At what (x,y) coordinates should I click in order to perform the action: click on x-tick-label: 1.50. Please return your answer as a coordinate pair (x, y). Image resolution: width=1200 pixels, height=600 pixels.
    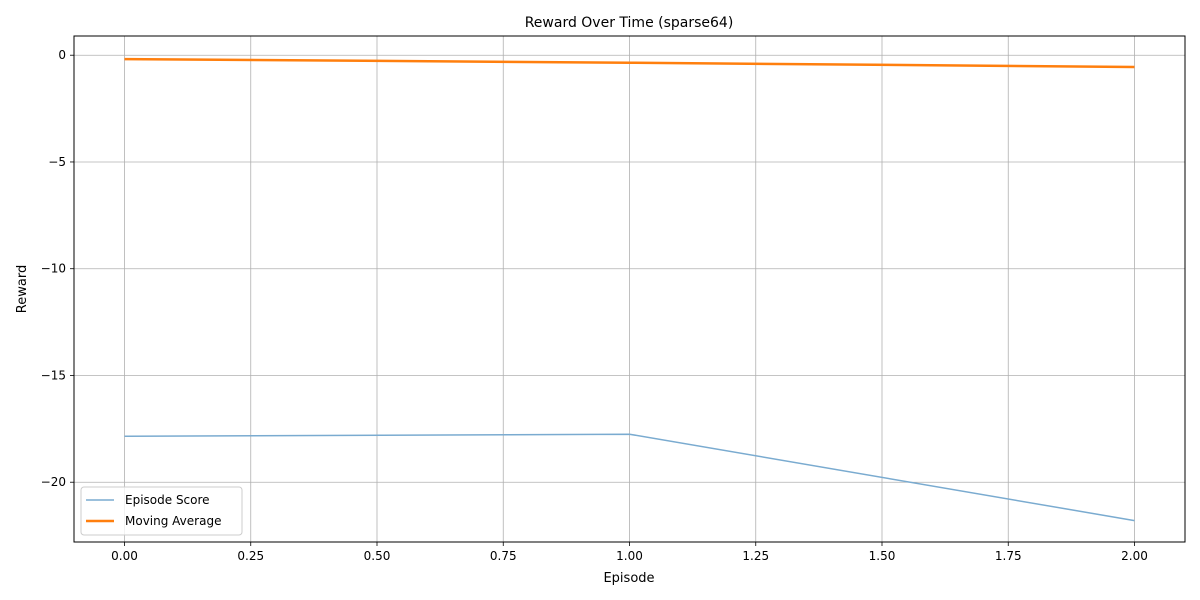
    Looking at the image, I should click on (882, 556).